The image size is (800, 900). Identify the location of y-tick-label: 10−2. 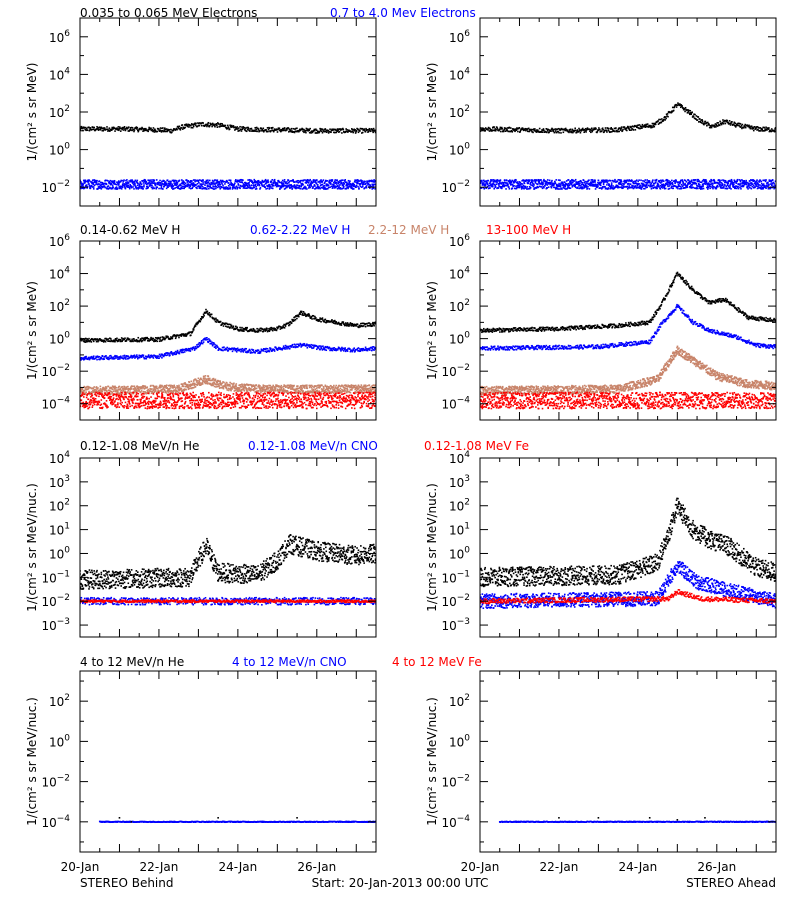
(55, 187).